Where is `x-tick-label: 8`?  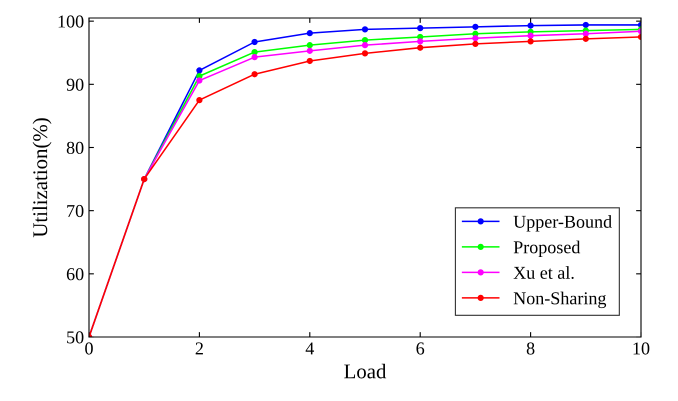 x-tick-label: 8 is located at coordinates (530, 348).